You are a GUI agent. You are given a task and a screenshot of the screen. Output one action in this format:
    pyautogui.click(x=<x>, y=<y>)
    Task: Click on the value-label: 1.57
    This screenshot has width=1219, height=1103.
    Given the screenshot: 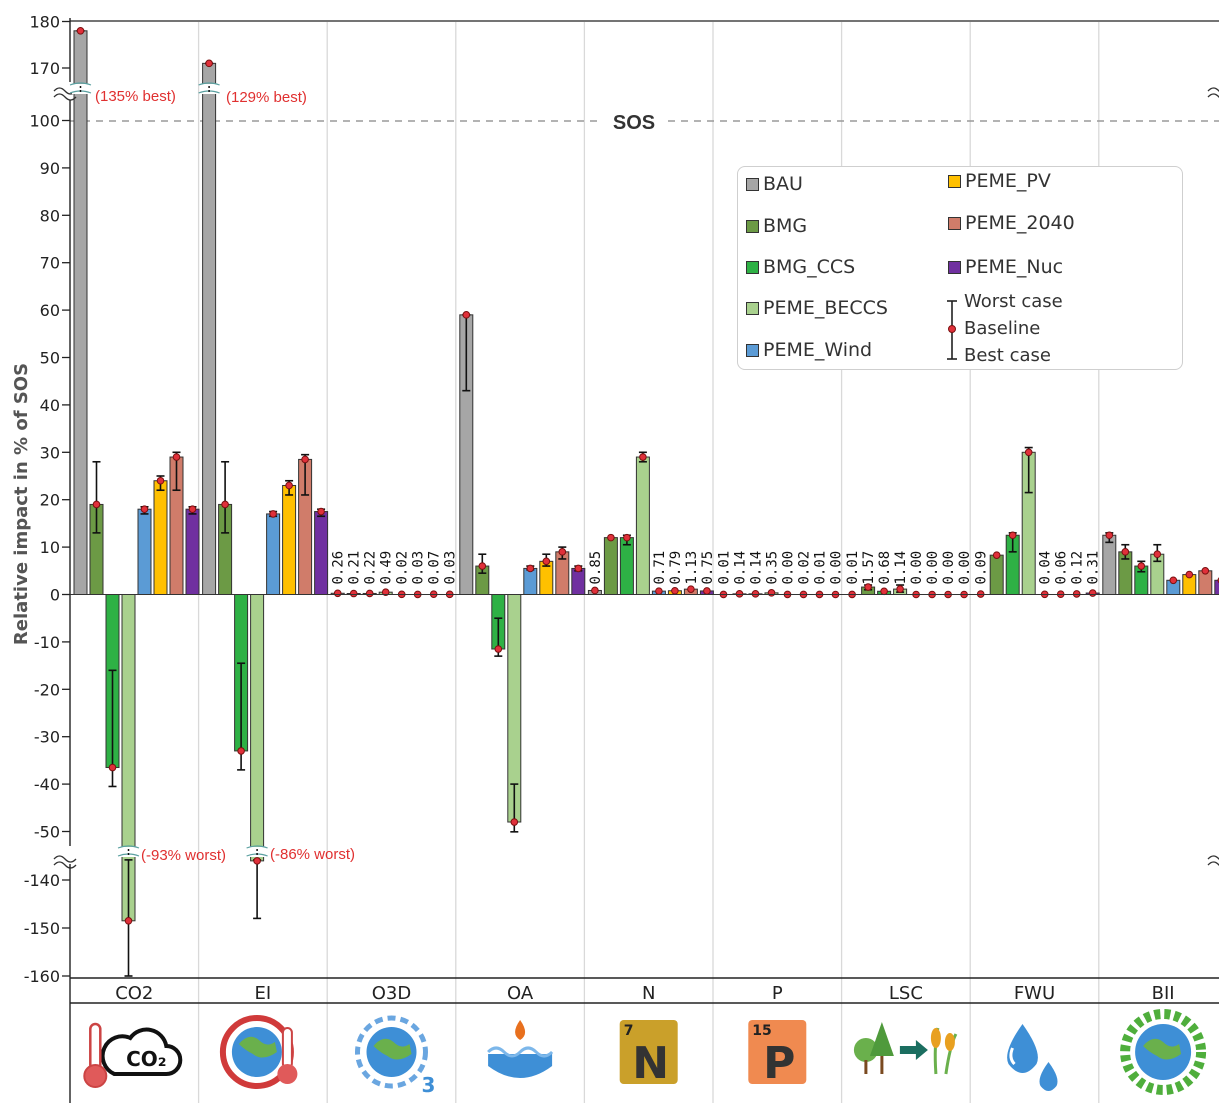 What is the action you would take?
    pyautogui.click(x=869, y=568)
    